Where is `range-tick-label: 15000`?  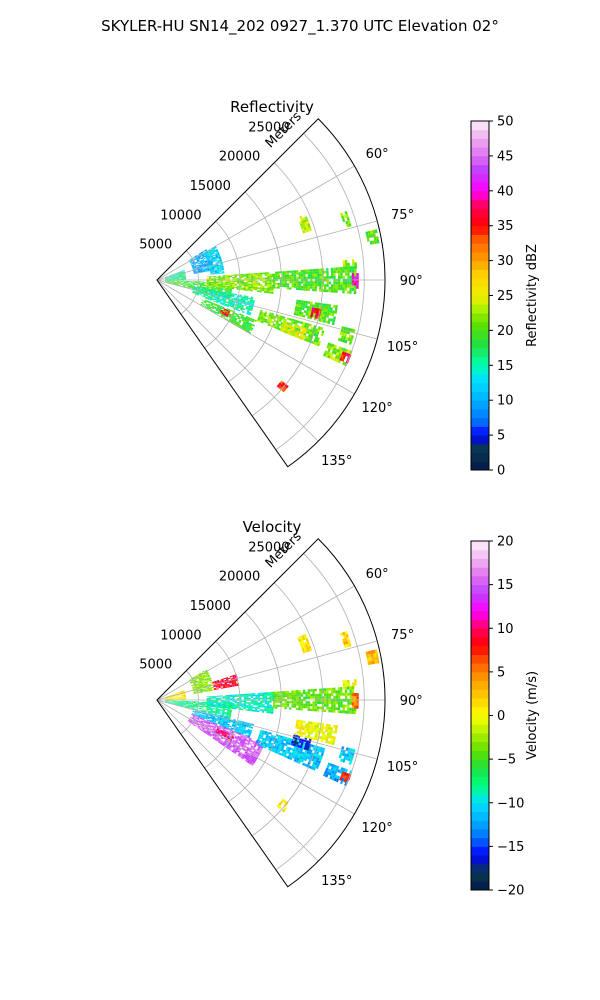 range-tick-label: 15000 is located at coordinates (210, 606).